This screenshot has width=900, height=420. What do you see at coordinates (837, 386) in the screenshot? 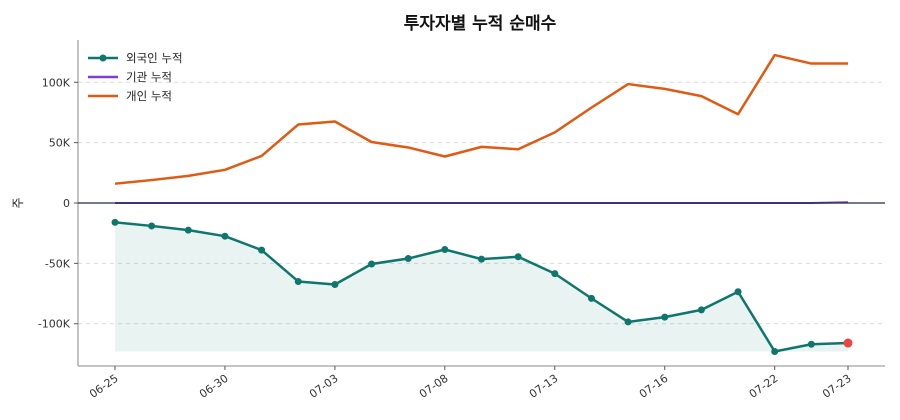
I see `x-tick-label: 07-23` at bounding box center [837, 386].